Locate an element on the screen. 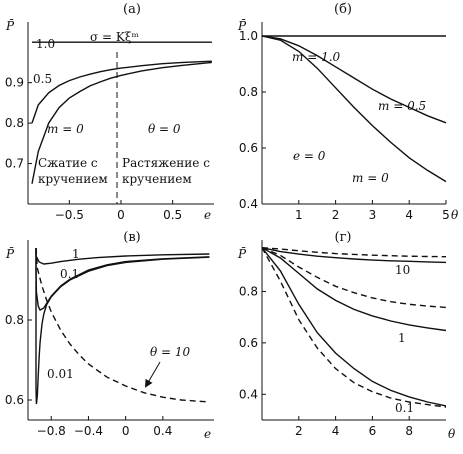 The width and height of the screenshot is (463, 454). x-tick-label: 6 is located at coordinates (373, 431).